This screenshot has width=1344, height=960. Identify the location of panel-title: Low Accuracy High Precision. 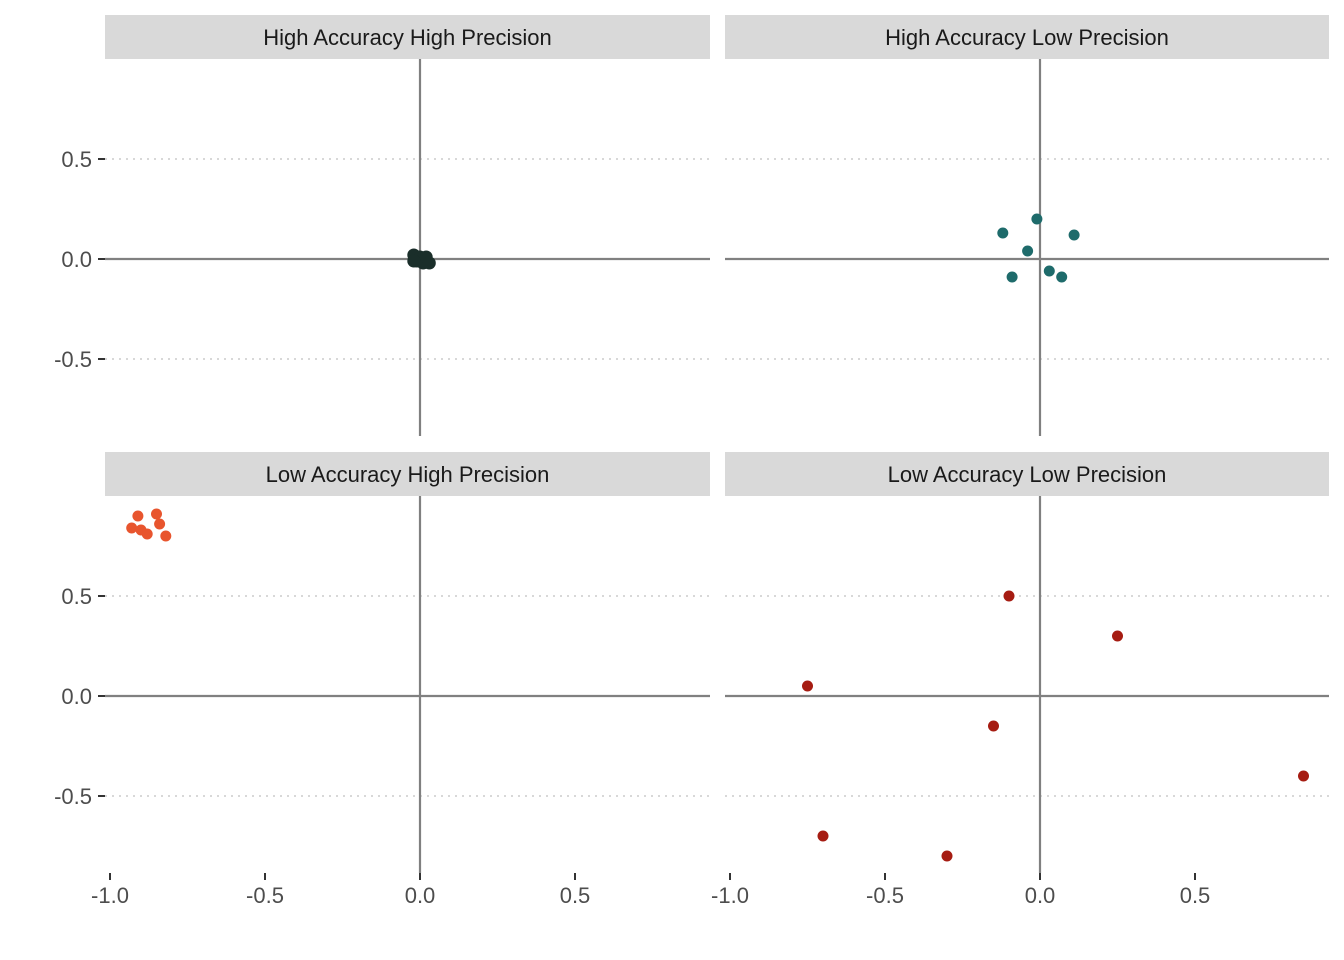
(408, 474).